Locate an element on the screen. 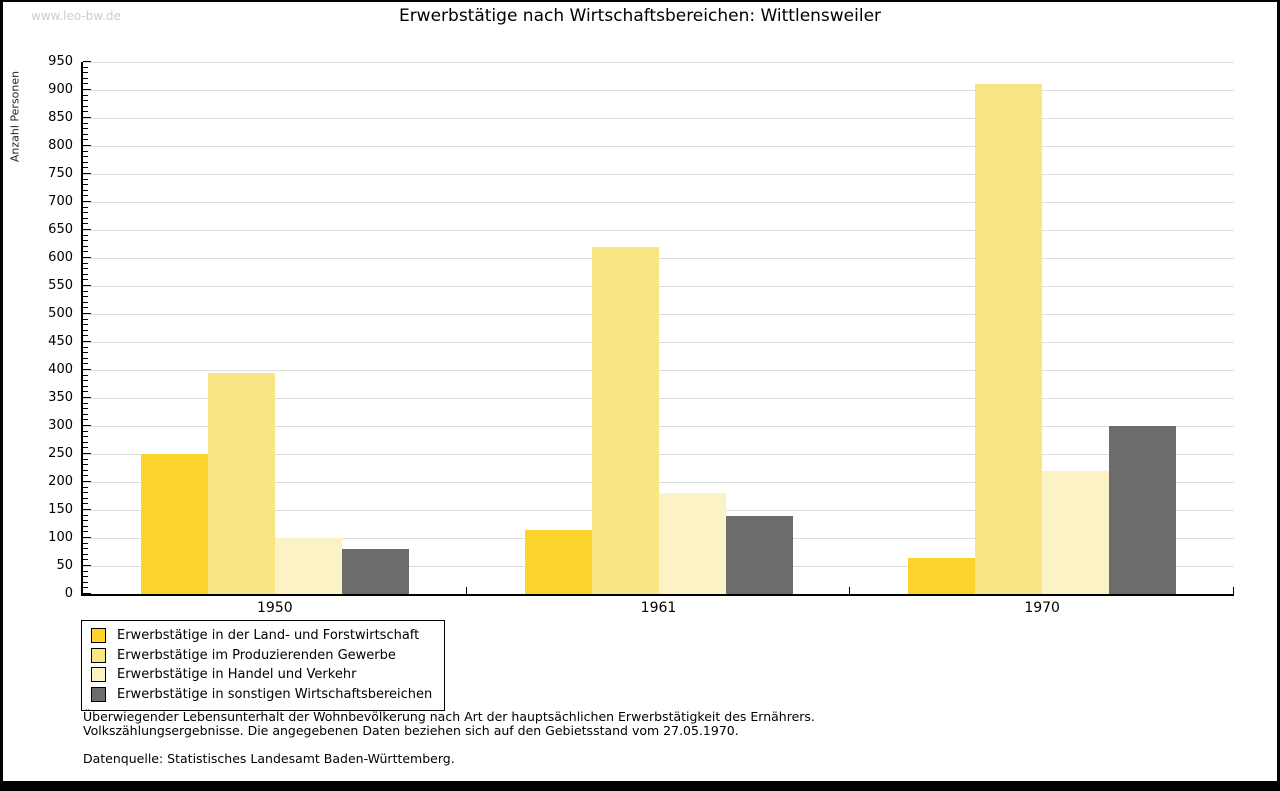 The width and height of the screenshot is (1280, 791). y-axis-tick-label: 400 is located at coordinates (60, 369).